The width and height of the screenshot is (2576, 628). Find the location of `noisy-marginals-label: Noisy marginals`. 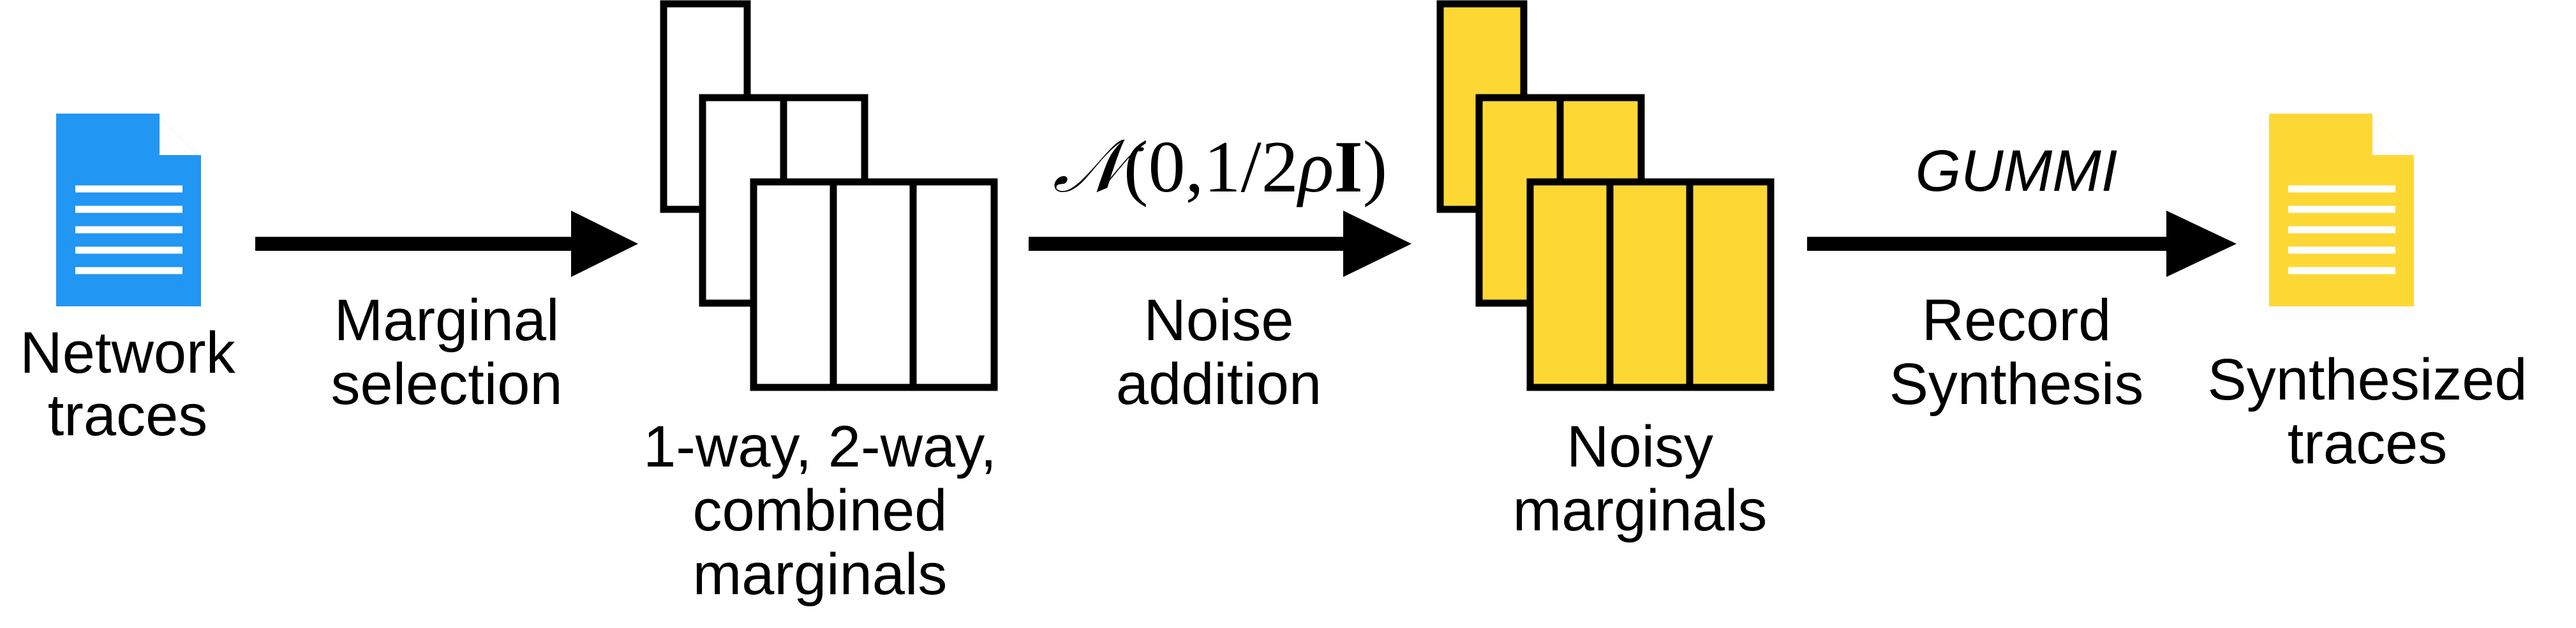

noisy-marginals-label: Noisy marginals is located at coordinates (1640, 479).